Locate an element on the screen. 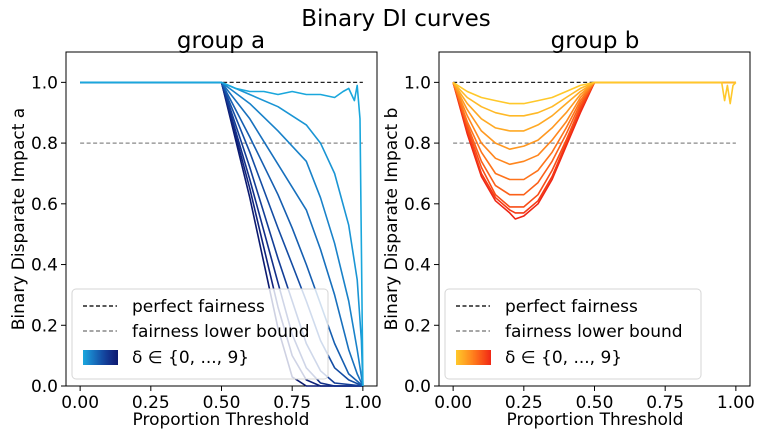 The width and height of the screenshot is (757, 432). y-axis-label: Binary Disparate Impact b is located at coordinates (392, 219).